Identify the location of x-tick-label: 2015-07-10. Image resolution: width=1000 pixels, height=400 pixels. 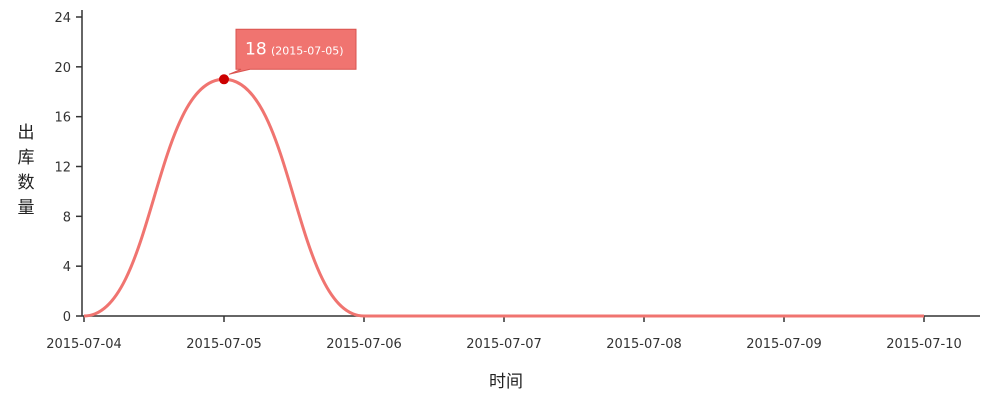
(924, 344).